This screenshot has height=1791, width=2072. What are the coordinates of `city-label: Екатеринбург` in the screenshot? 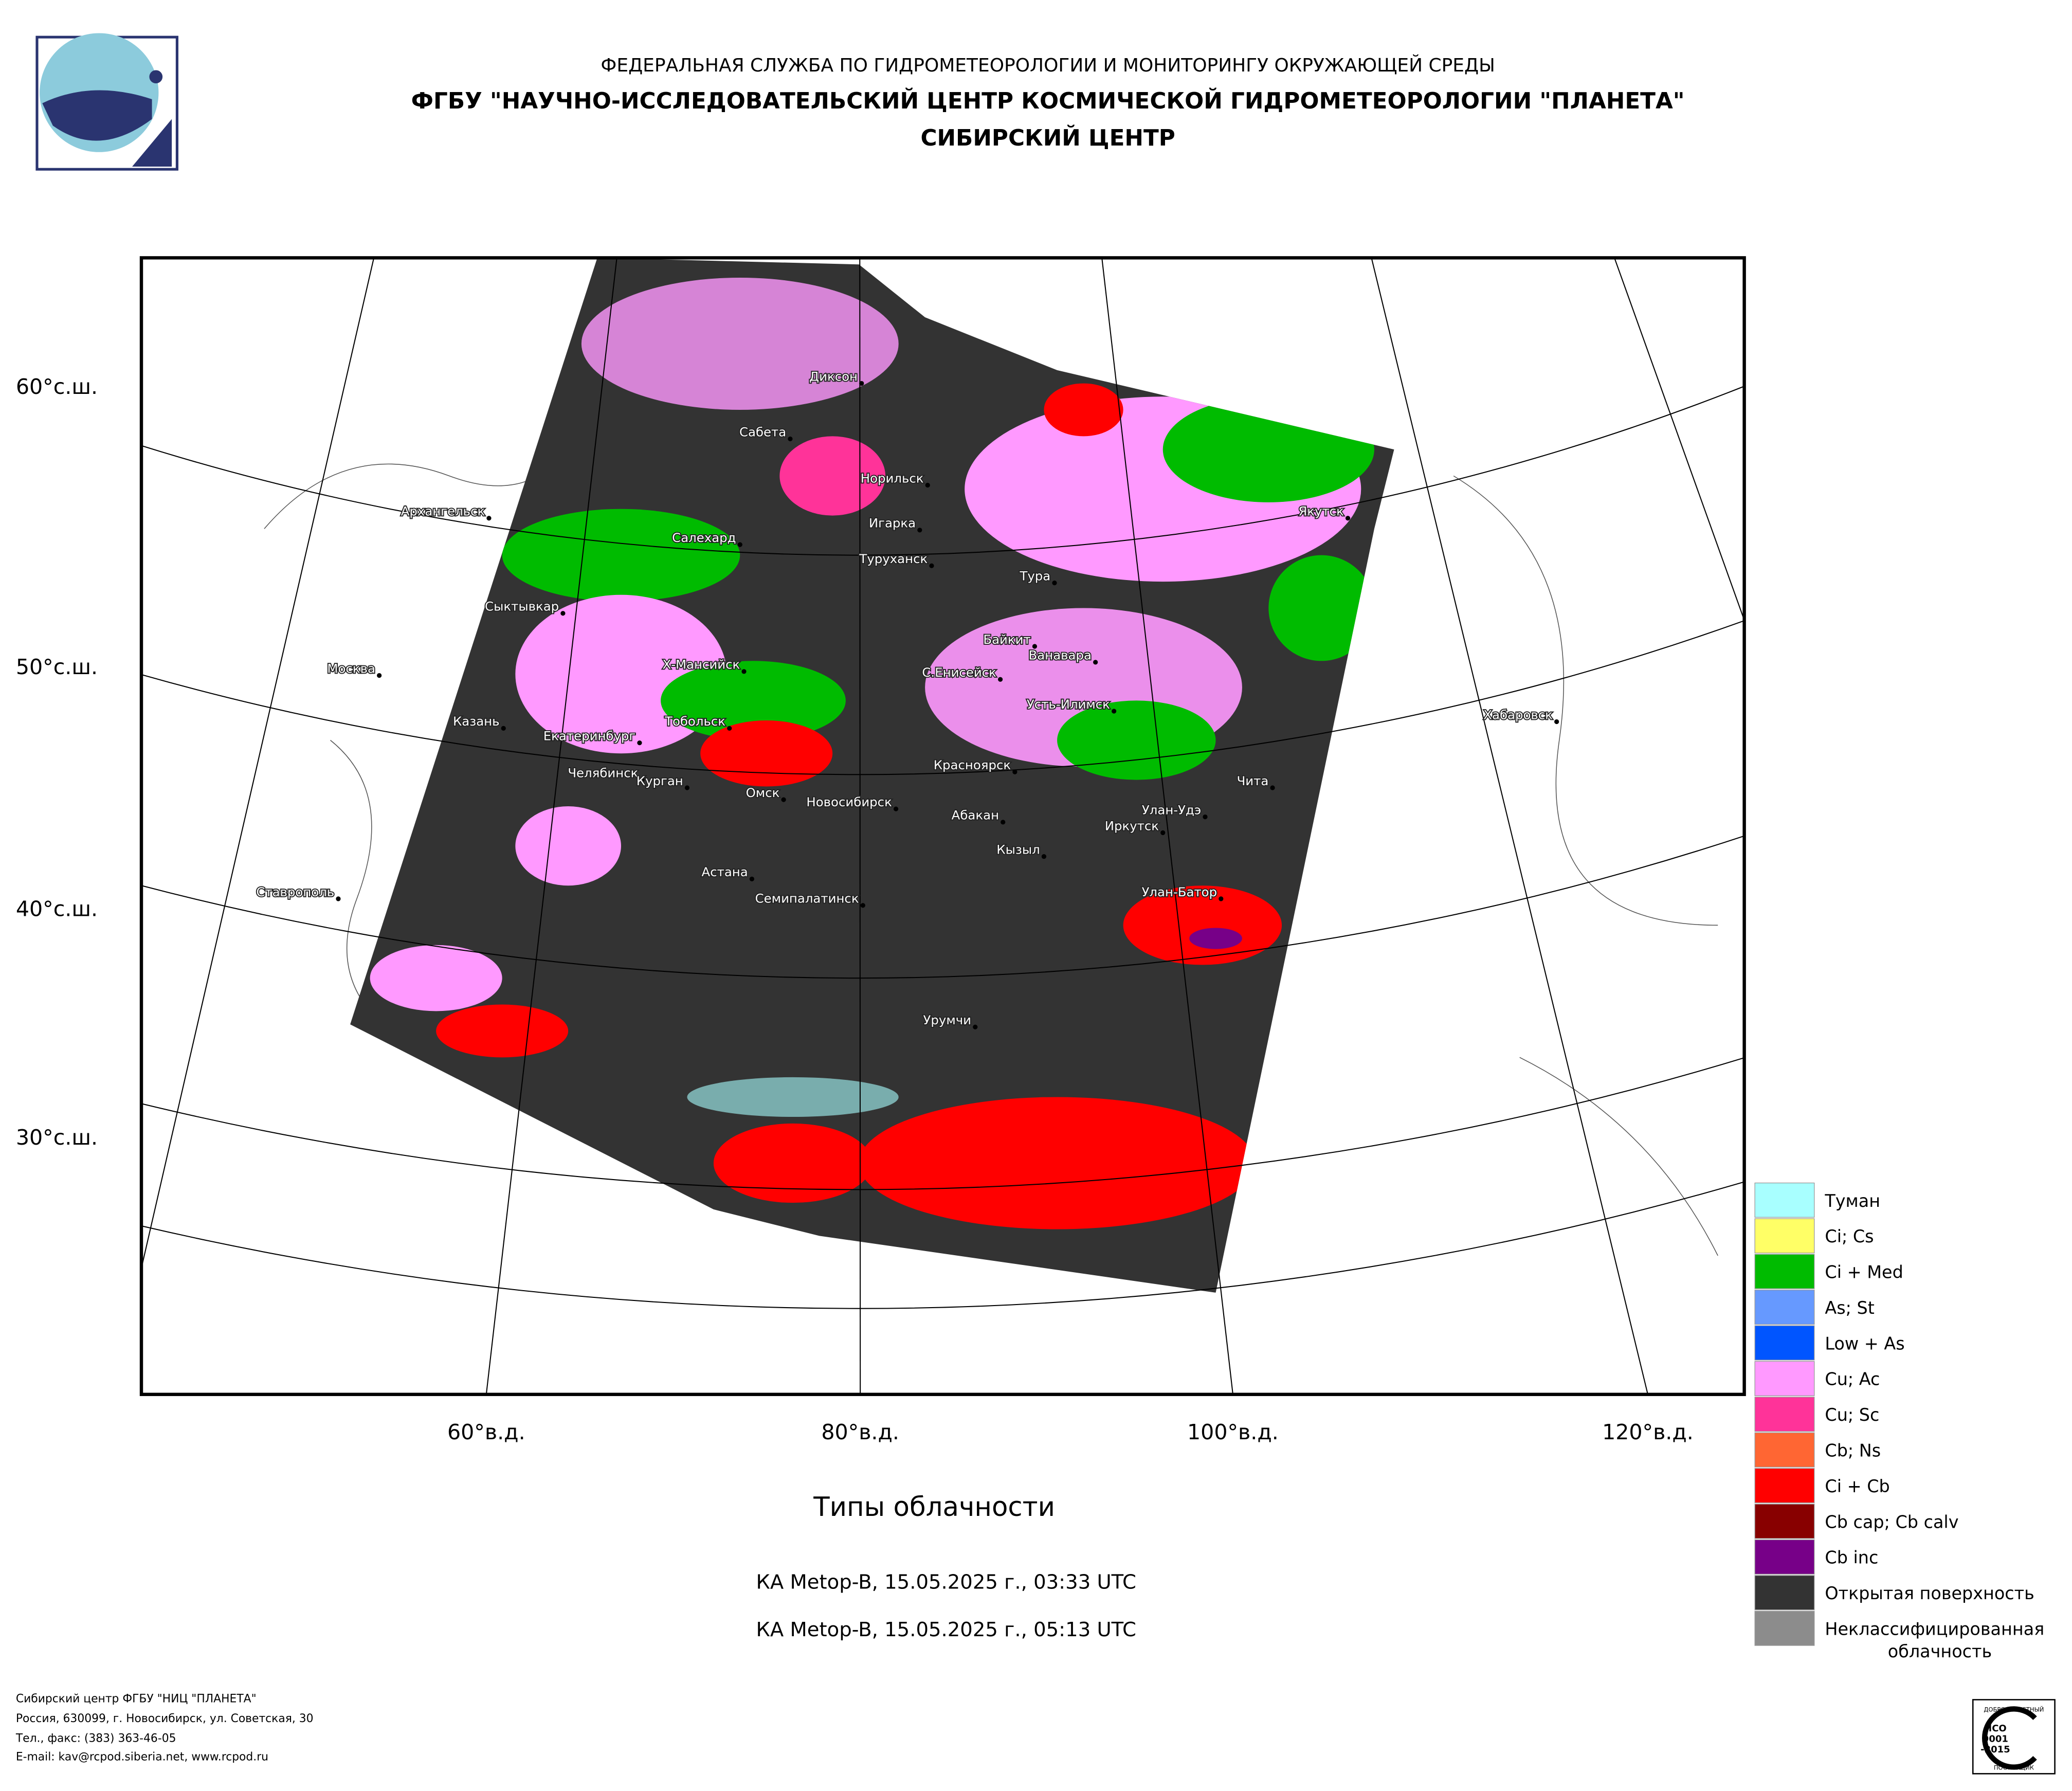 It's located at (589, 736).